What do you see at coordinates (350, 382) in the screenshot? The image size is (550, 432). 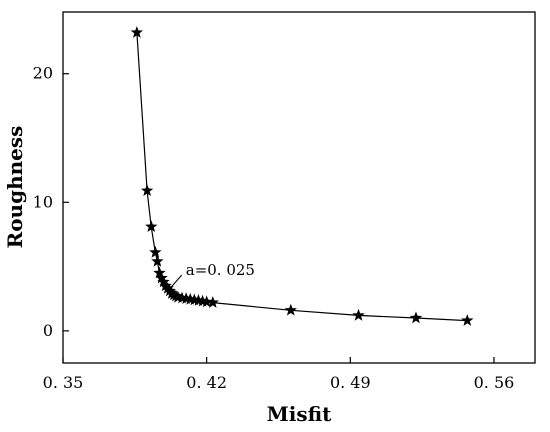 I see `x-tick-label: 0. 49` at bounding box center [350, 382].